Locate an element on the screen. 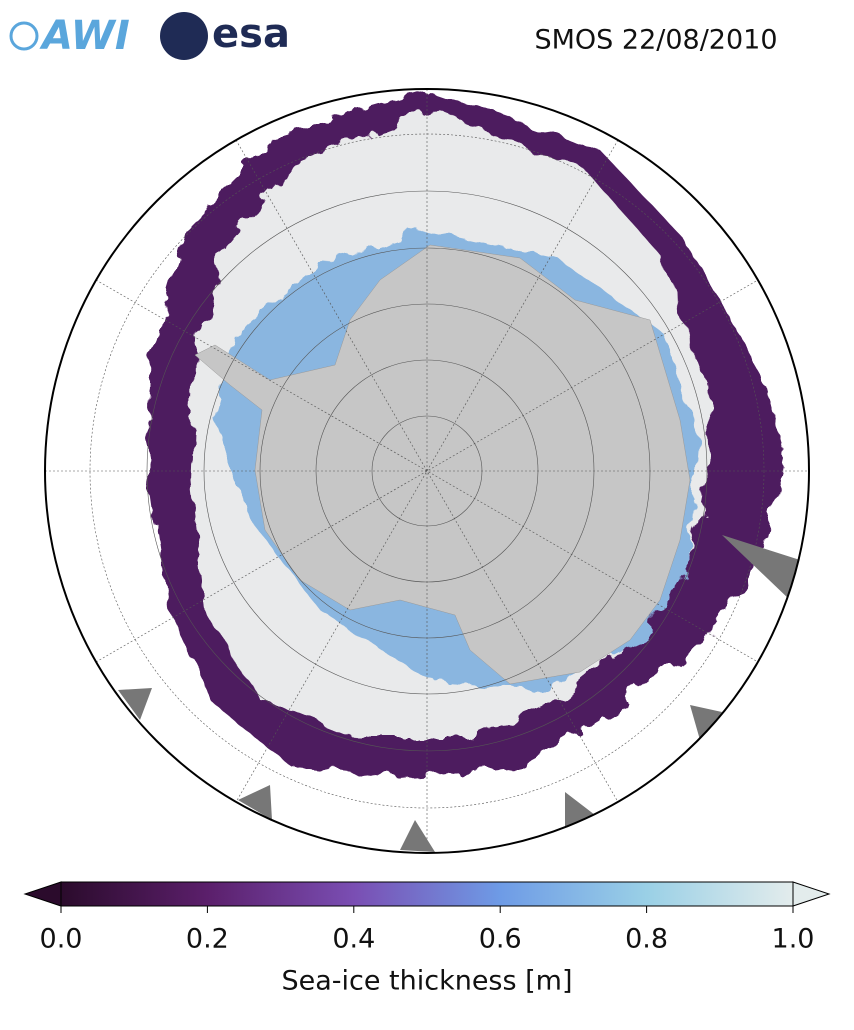 This screenshot has height=1030, width=854. logos: AWI esa is located at coordinates (149, 35).